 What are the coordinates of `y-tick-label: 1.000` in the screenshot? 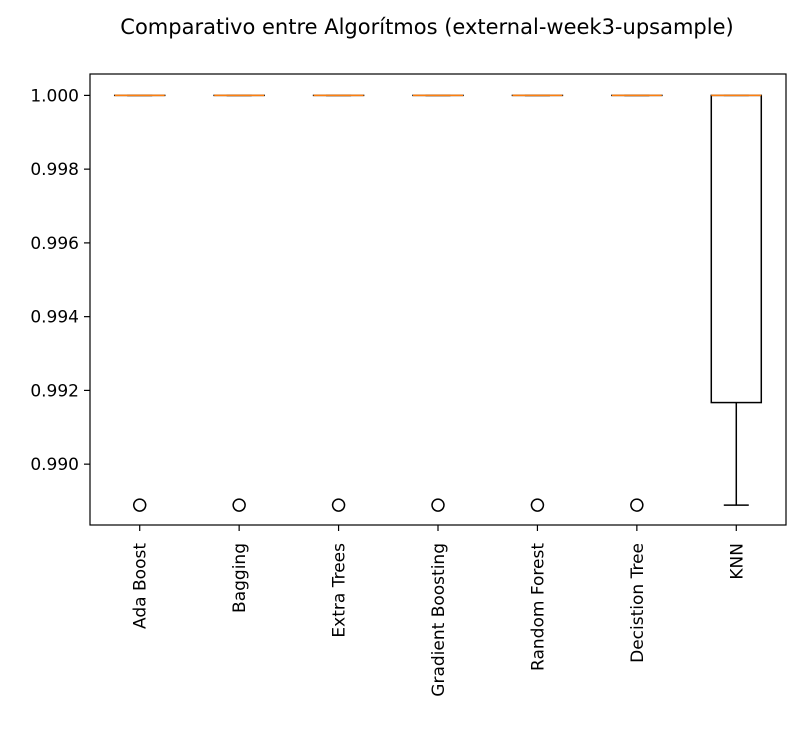 It's located at (54, 96).